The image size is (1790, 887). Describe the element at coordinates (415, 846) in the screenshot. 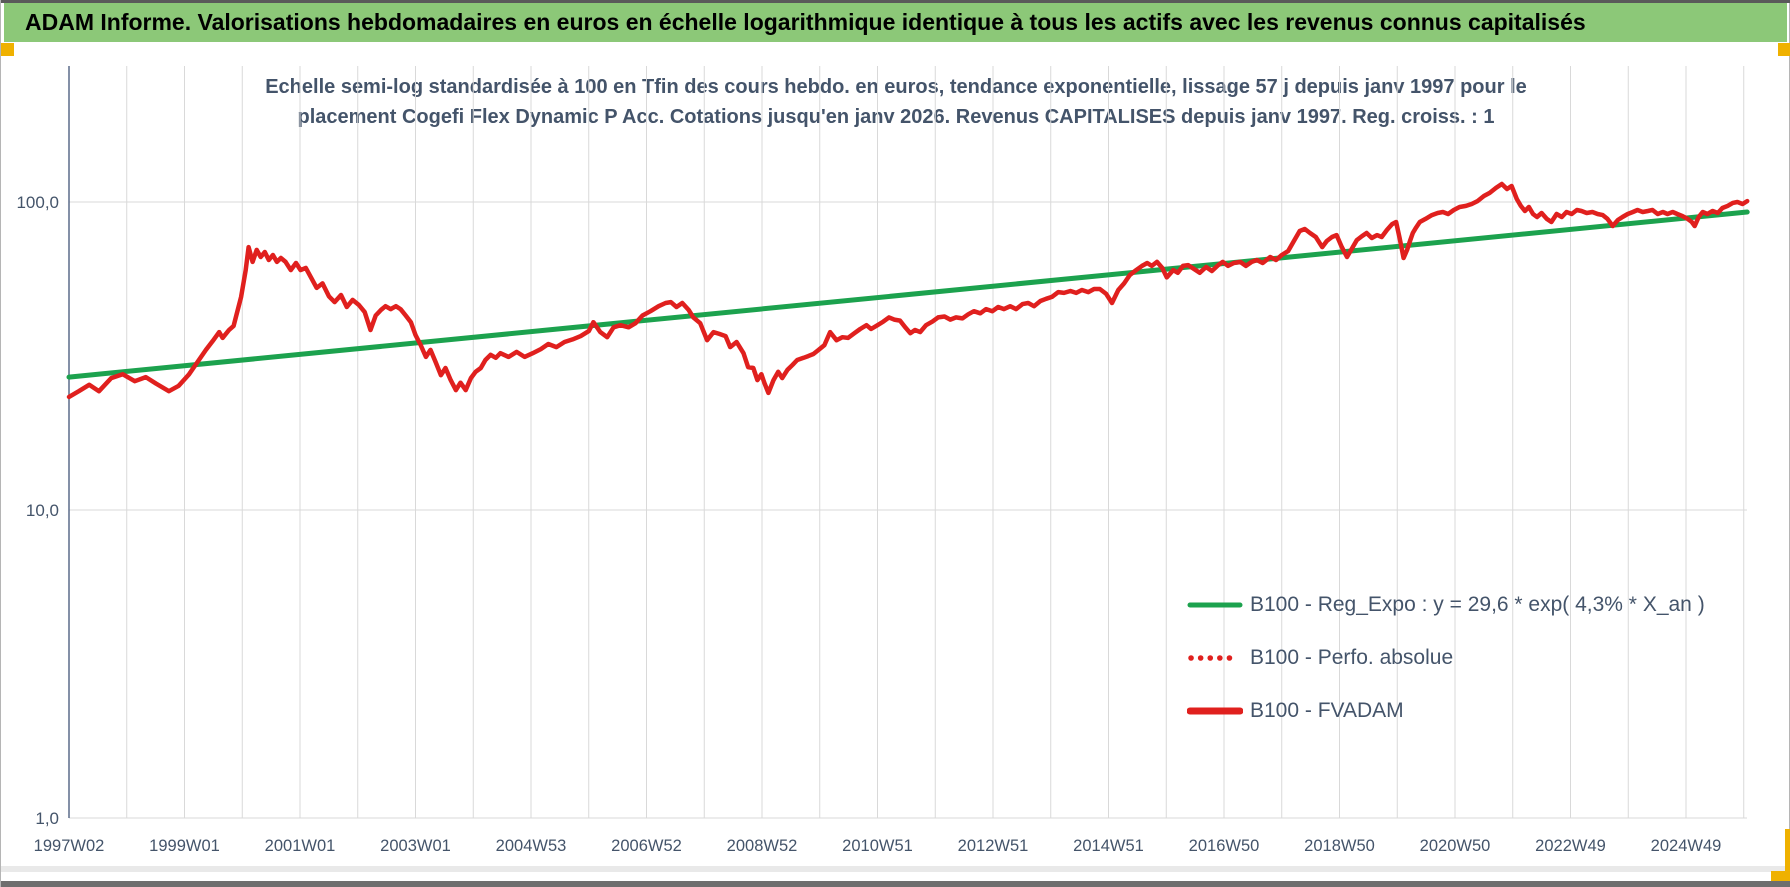

I see `x-axis-tick-label: 2003W01` at that location.